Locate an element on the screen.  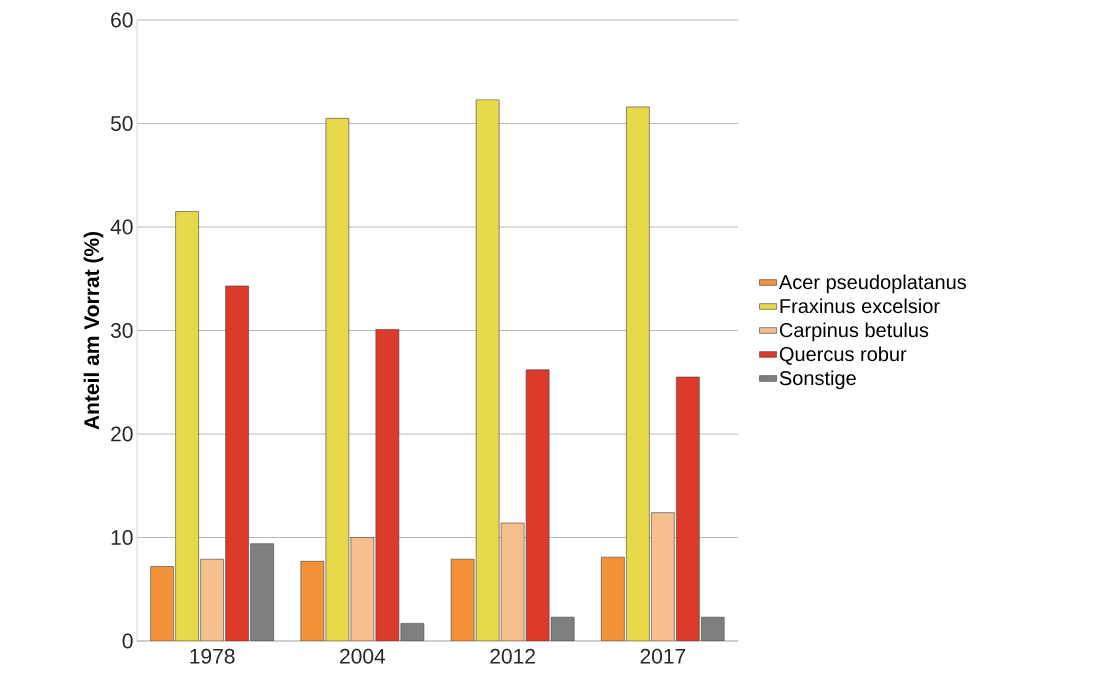
y-tick-label: 20 is located at coordinates (122, 434).